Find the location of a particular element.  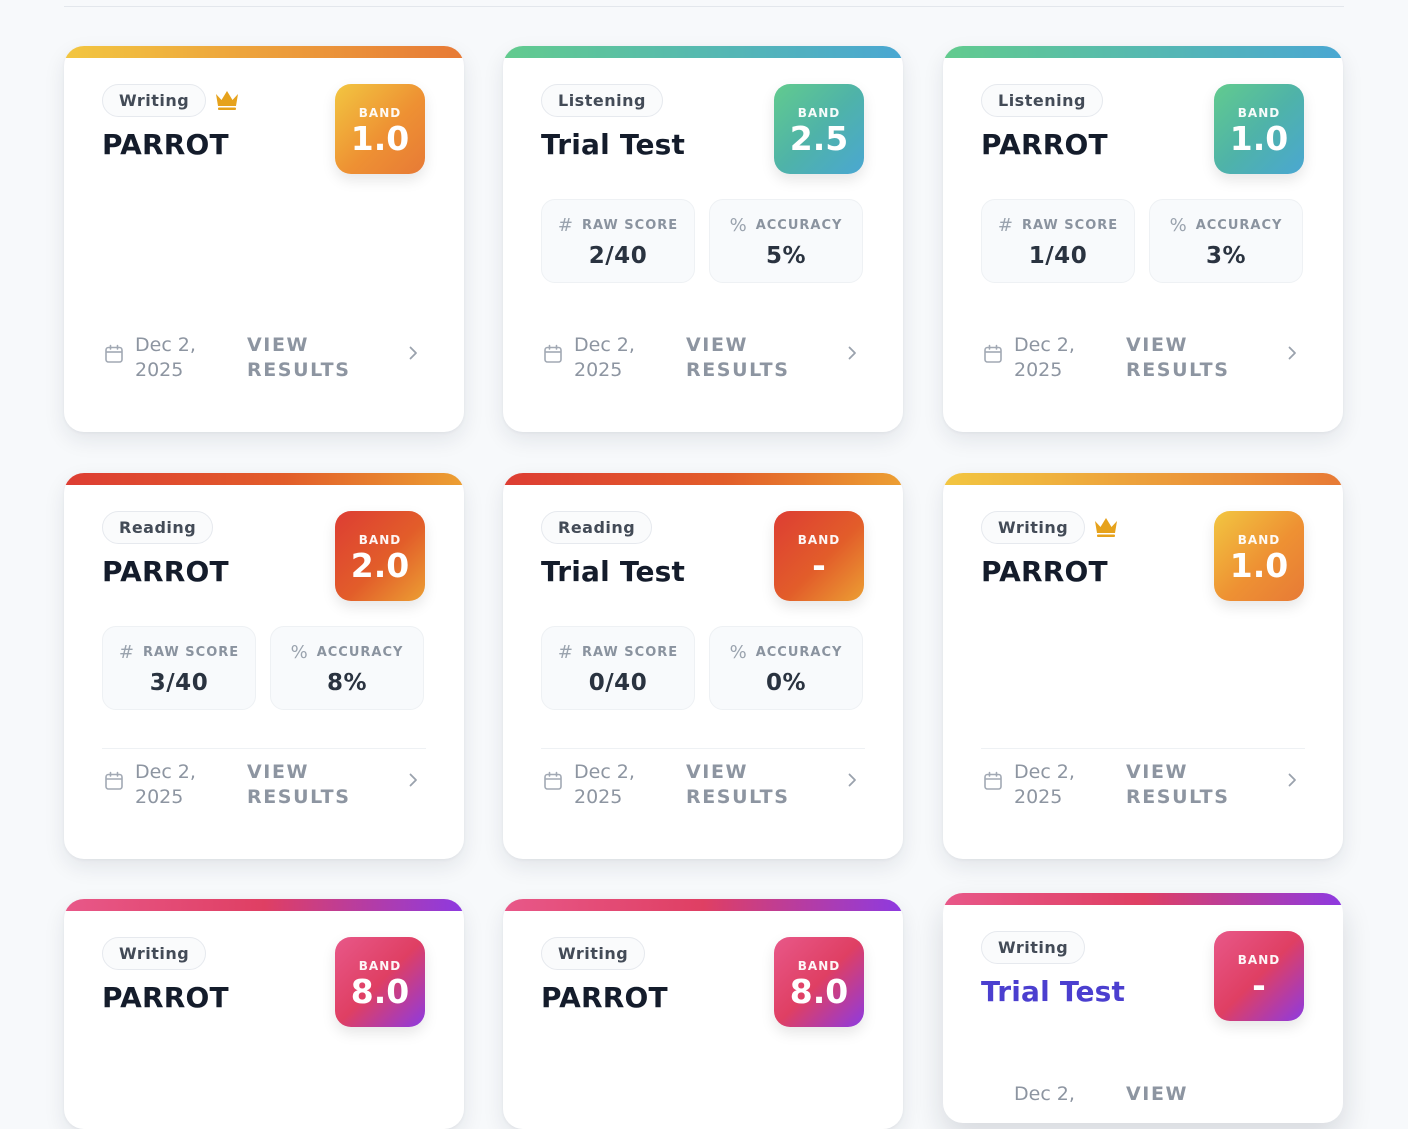

raw-score-box: # RAW SCORE 2/40 is located at coordinates (618, 241).